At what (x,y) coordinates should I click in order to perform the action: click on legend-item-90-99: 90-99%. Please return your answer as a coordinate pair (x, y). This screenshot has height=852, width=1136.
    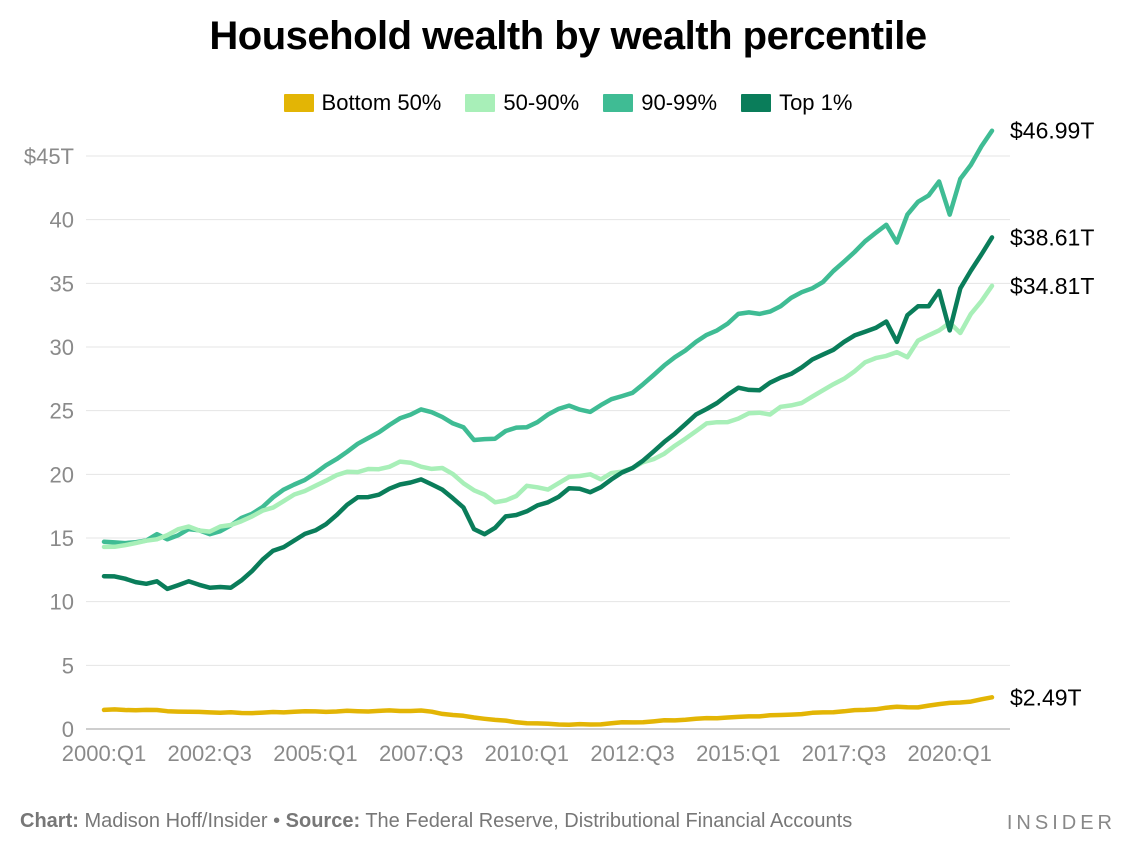
    Looking at the image, I should click on (660, 103).